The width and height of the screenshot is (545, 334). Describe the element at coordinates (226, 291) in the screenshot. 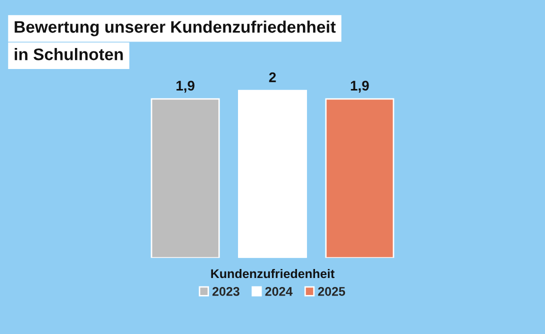

I see `legend-label: 2023` at that location.